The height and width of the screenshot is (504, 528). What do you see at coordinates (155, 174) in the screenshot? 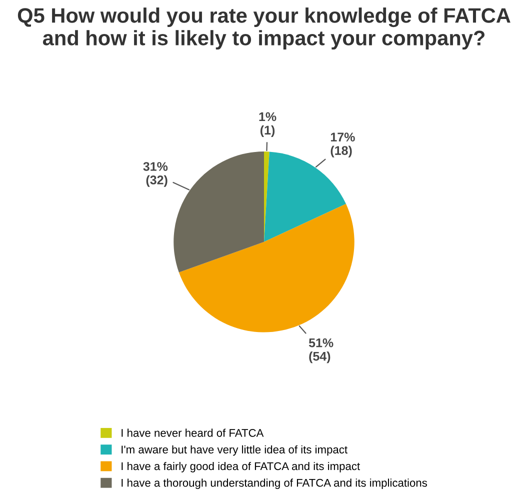
I see `data-label: 31% (32)` at bounding box center [155, 174].